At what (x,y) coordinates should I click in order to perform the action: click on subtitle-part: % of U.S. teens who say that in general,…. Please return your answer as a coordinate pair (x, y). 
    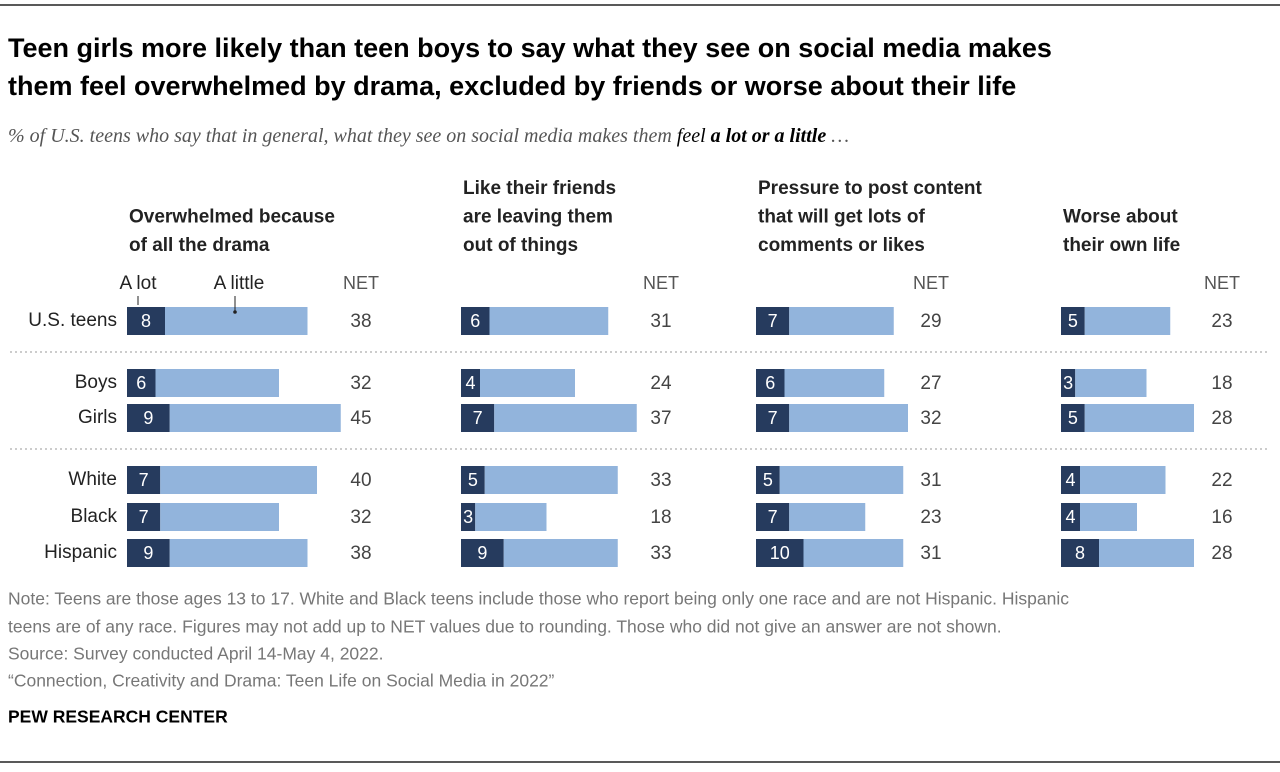
    Looking at the image, I should click on (342, 136).